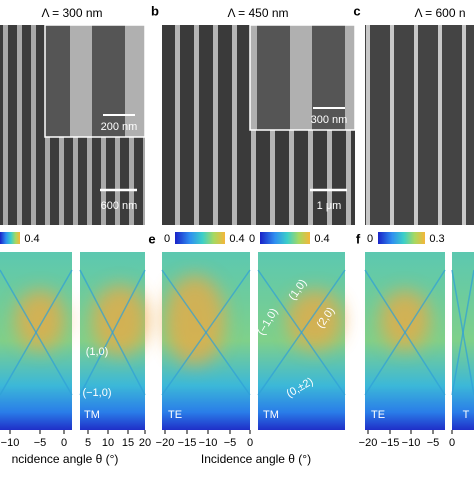 This screenshot has height=479, width=474. I want to click on panel-letter: e, so click(151, 238).